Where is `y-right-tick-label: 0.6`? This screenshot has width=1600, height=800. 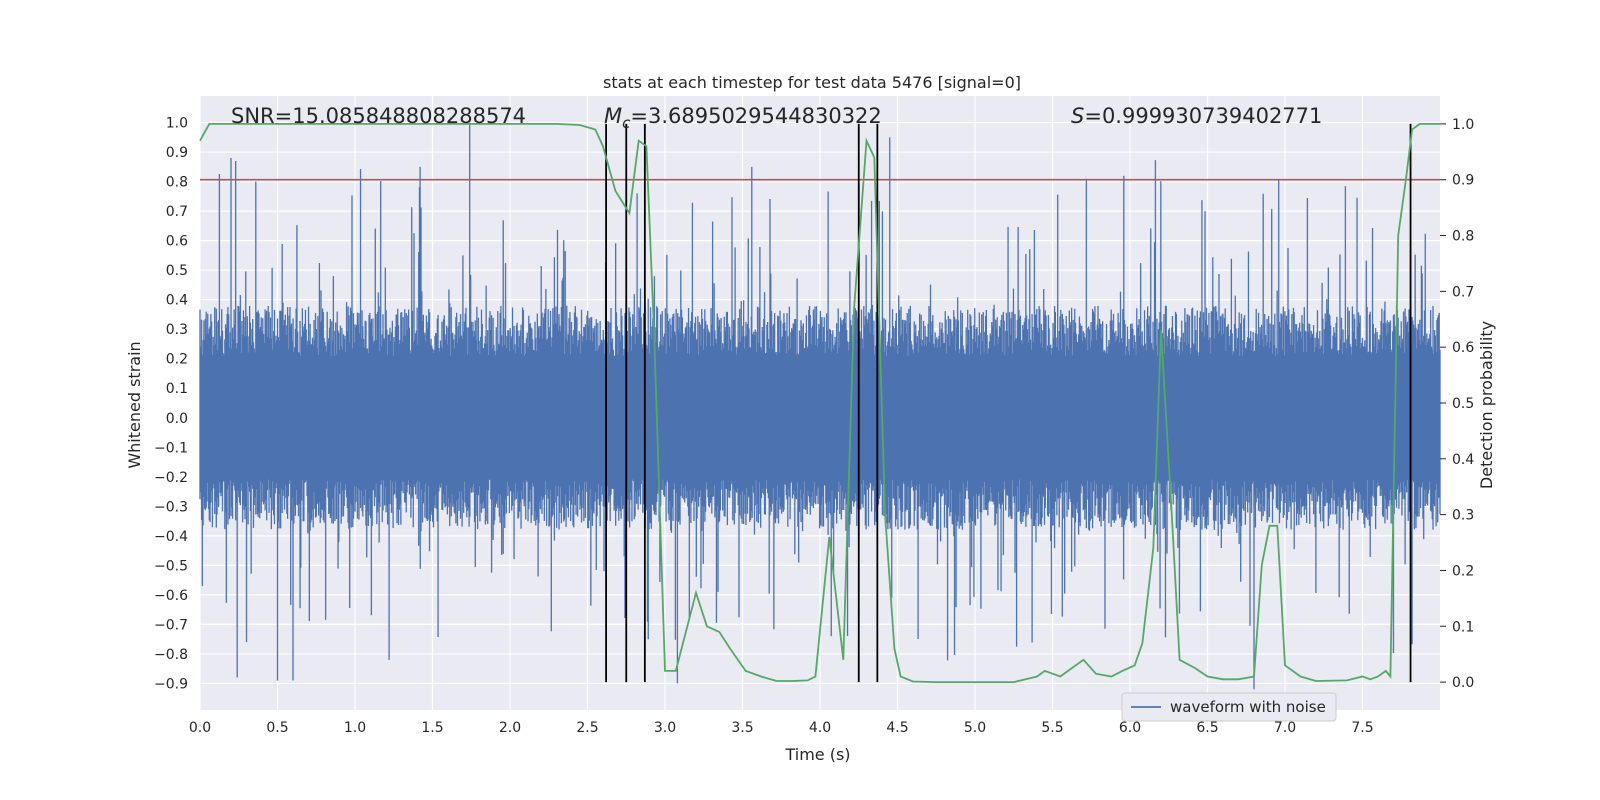 y-right-tick-label: 0.6 is located at coordinates (1463, 348).